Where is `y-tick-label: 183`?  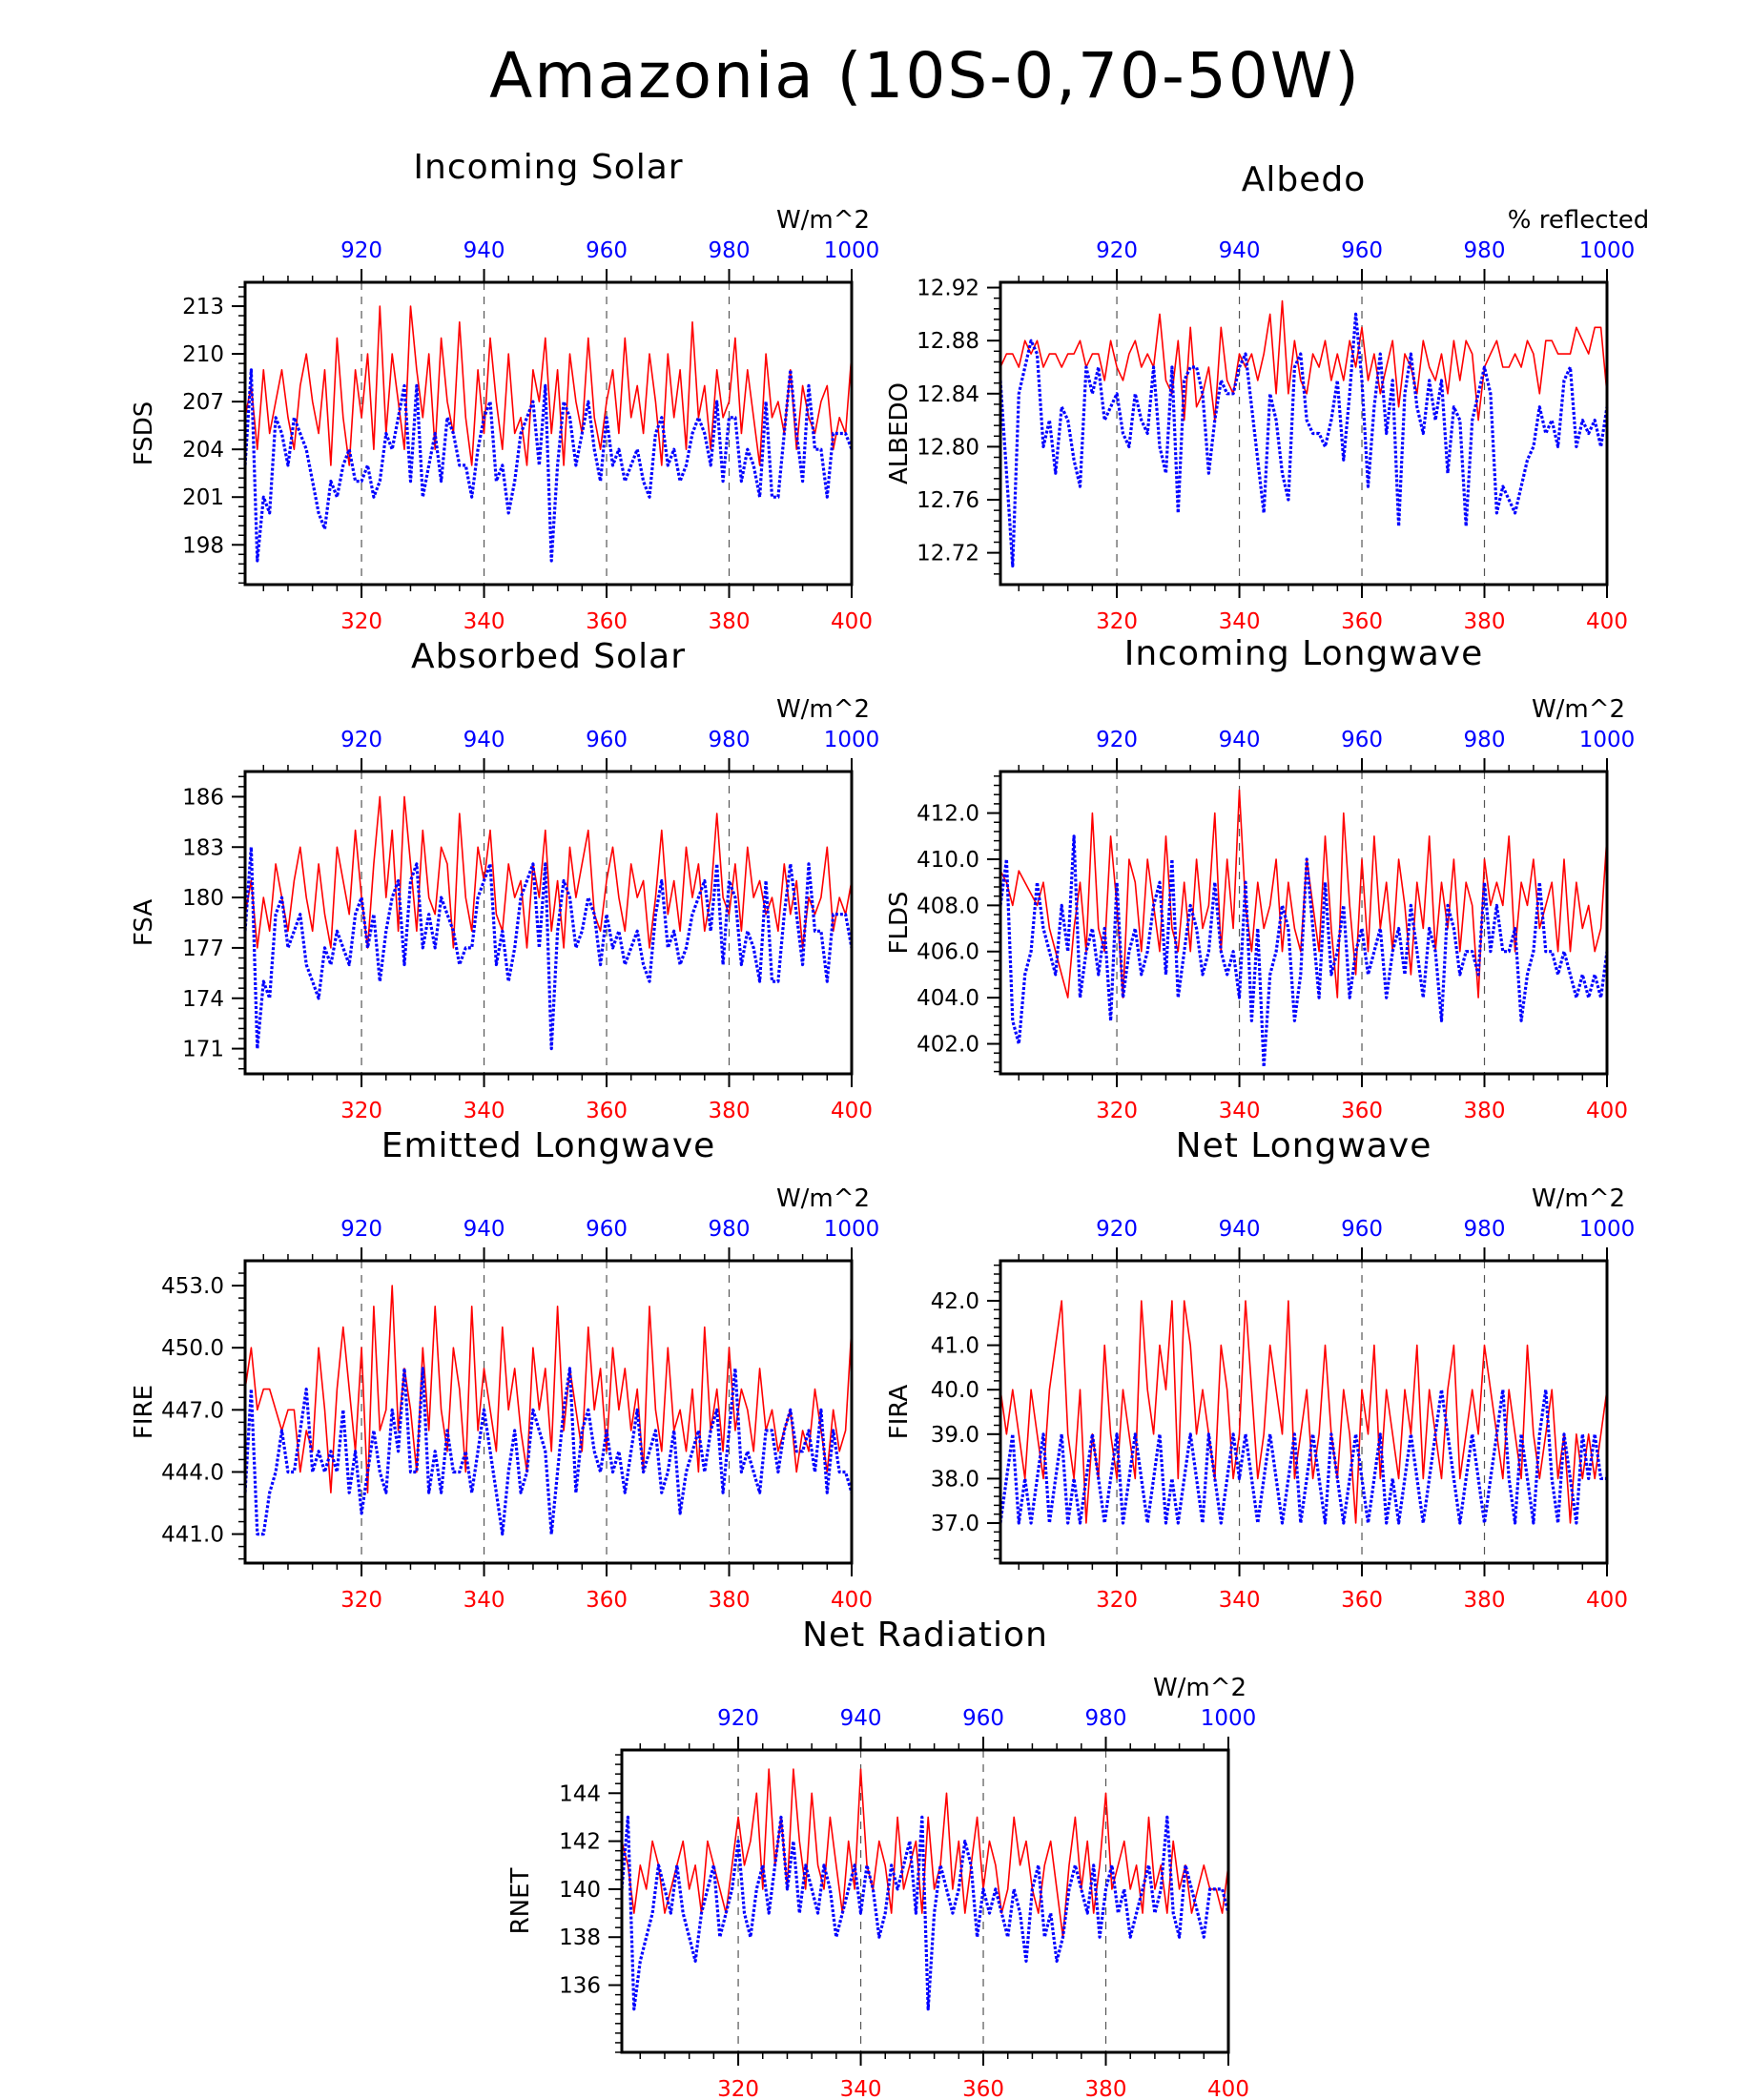
y-tick-label: 183 is located at coordinates (203, 847).